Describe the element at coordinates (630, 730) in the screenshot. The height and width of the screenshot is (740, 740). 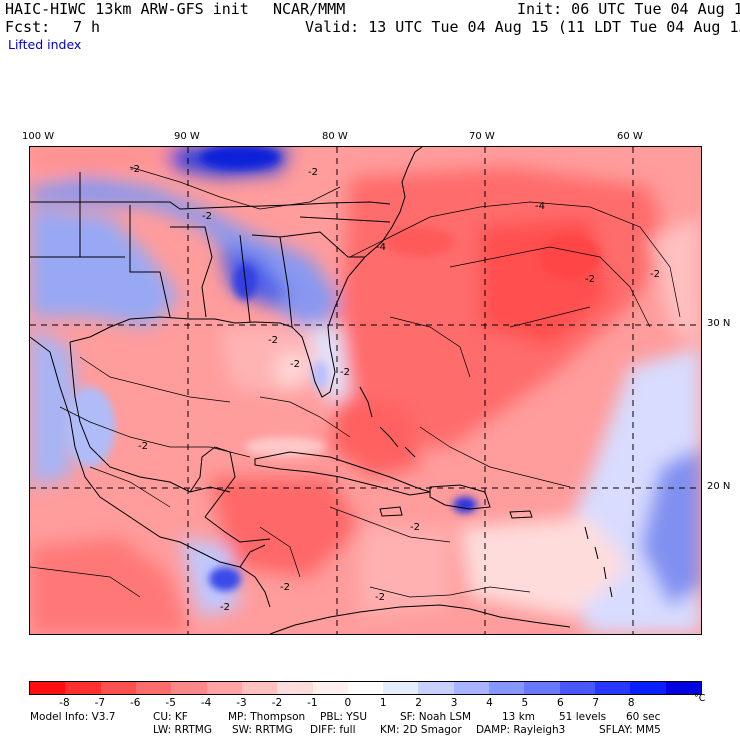
I see `model-info-item: SFLAY: MM5` at that location.